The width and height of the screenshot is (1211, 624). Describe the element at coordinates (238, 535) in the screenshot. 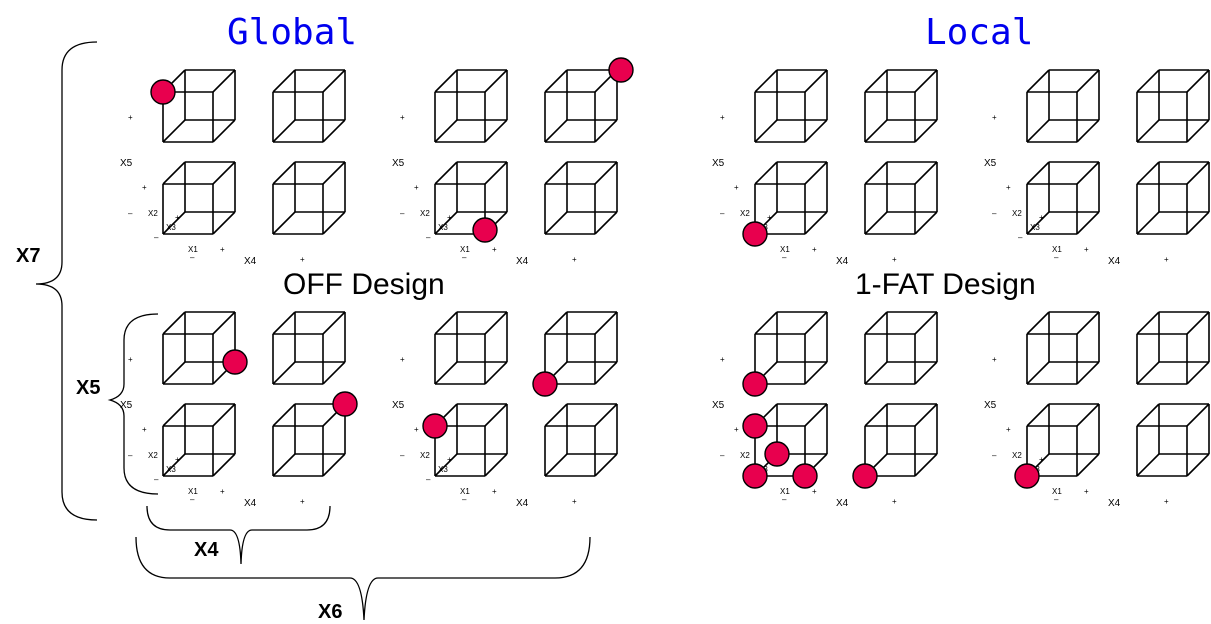

I see `brace-x4: X4` at that location.